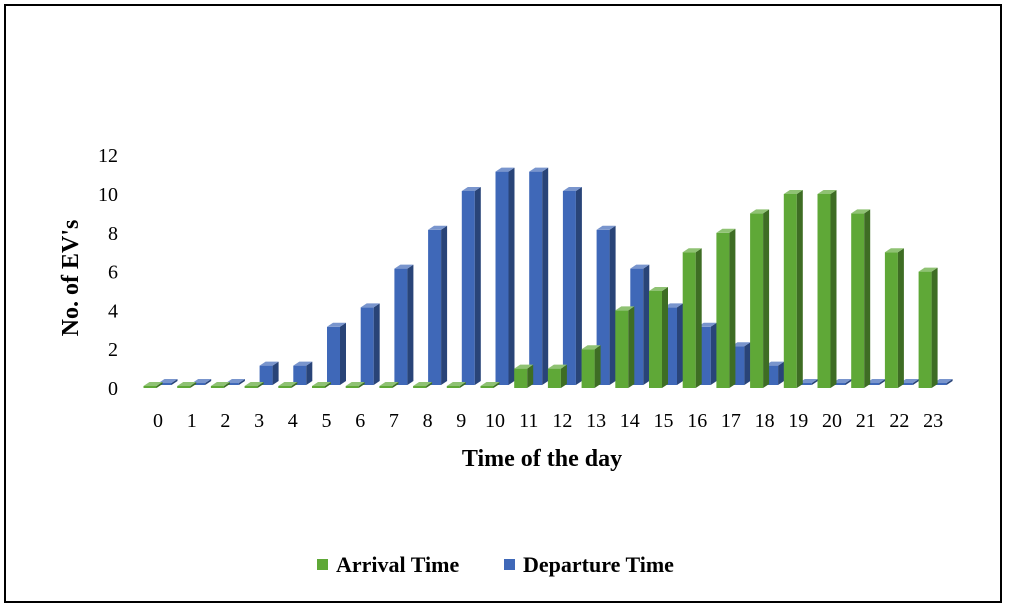 Image resolution: width=1011 pixels, height=611 pixels. Describe the element at coordinates (899, 421) in the screenshot. I see `x-tick-label: 22` at that location.